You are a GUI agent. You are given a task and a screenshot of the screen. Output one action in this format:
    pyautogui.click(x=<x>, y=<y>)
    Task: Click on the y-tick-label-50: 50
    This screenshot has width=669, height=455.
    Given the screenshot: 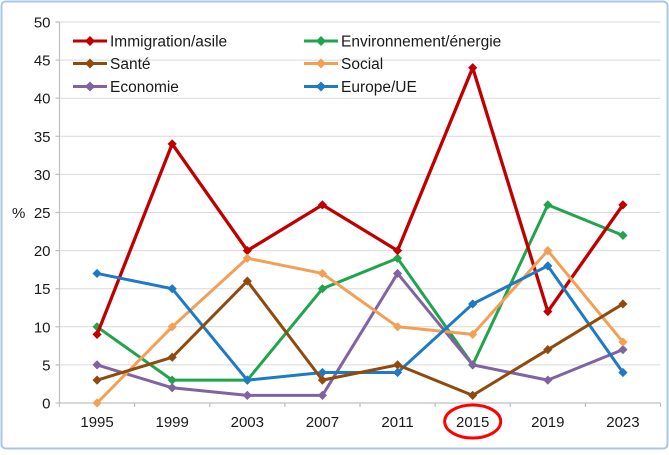 What is the action you would take?
    pyautogui.click(x=42, y=23)
    